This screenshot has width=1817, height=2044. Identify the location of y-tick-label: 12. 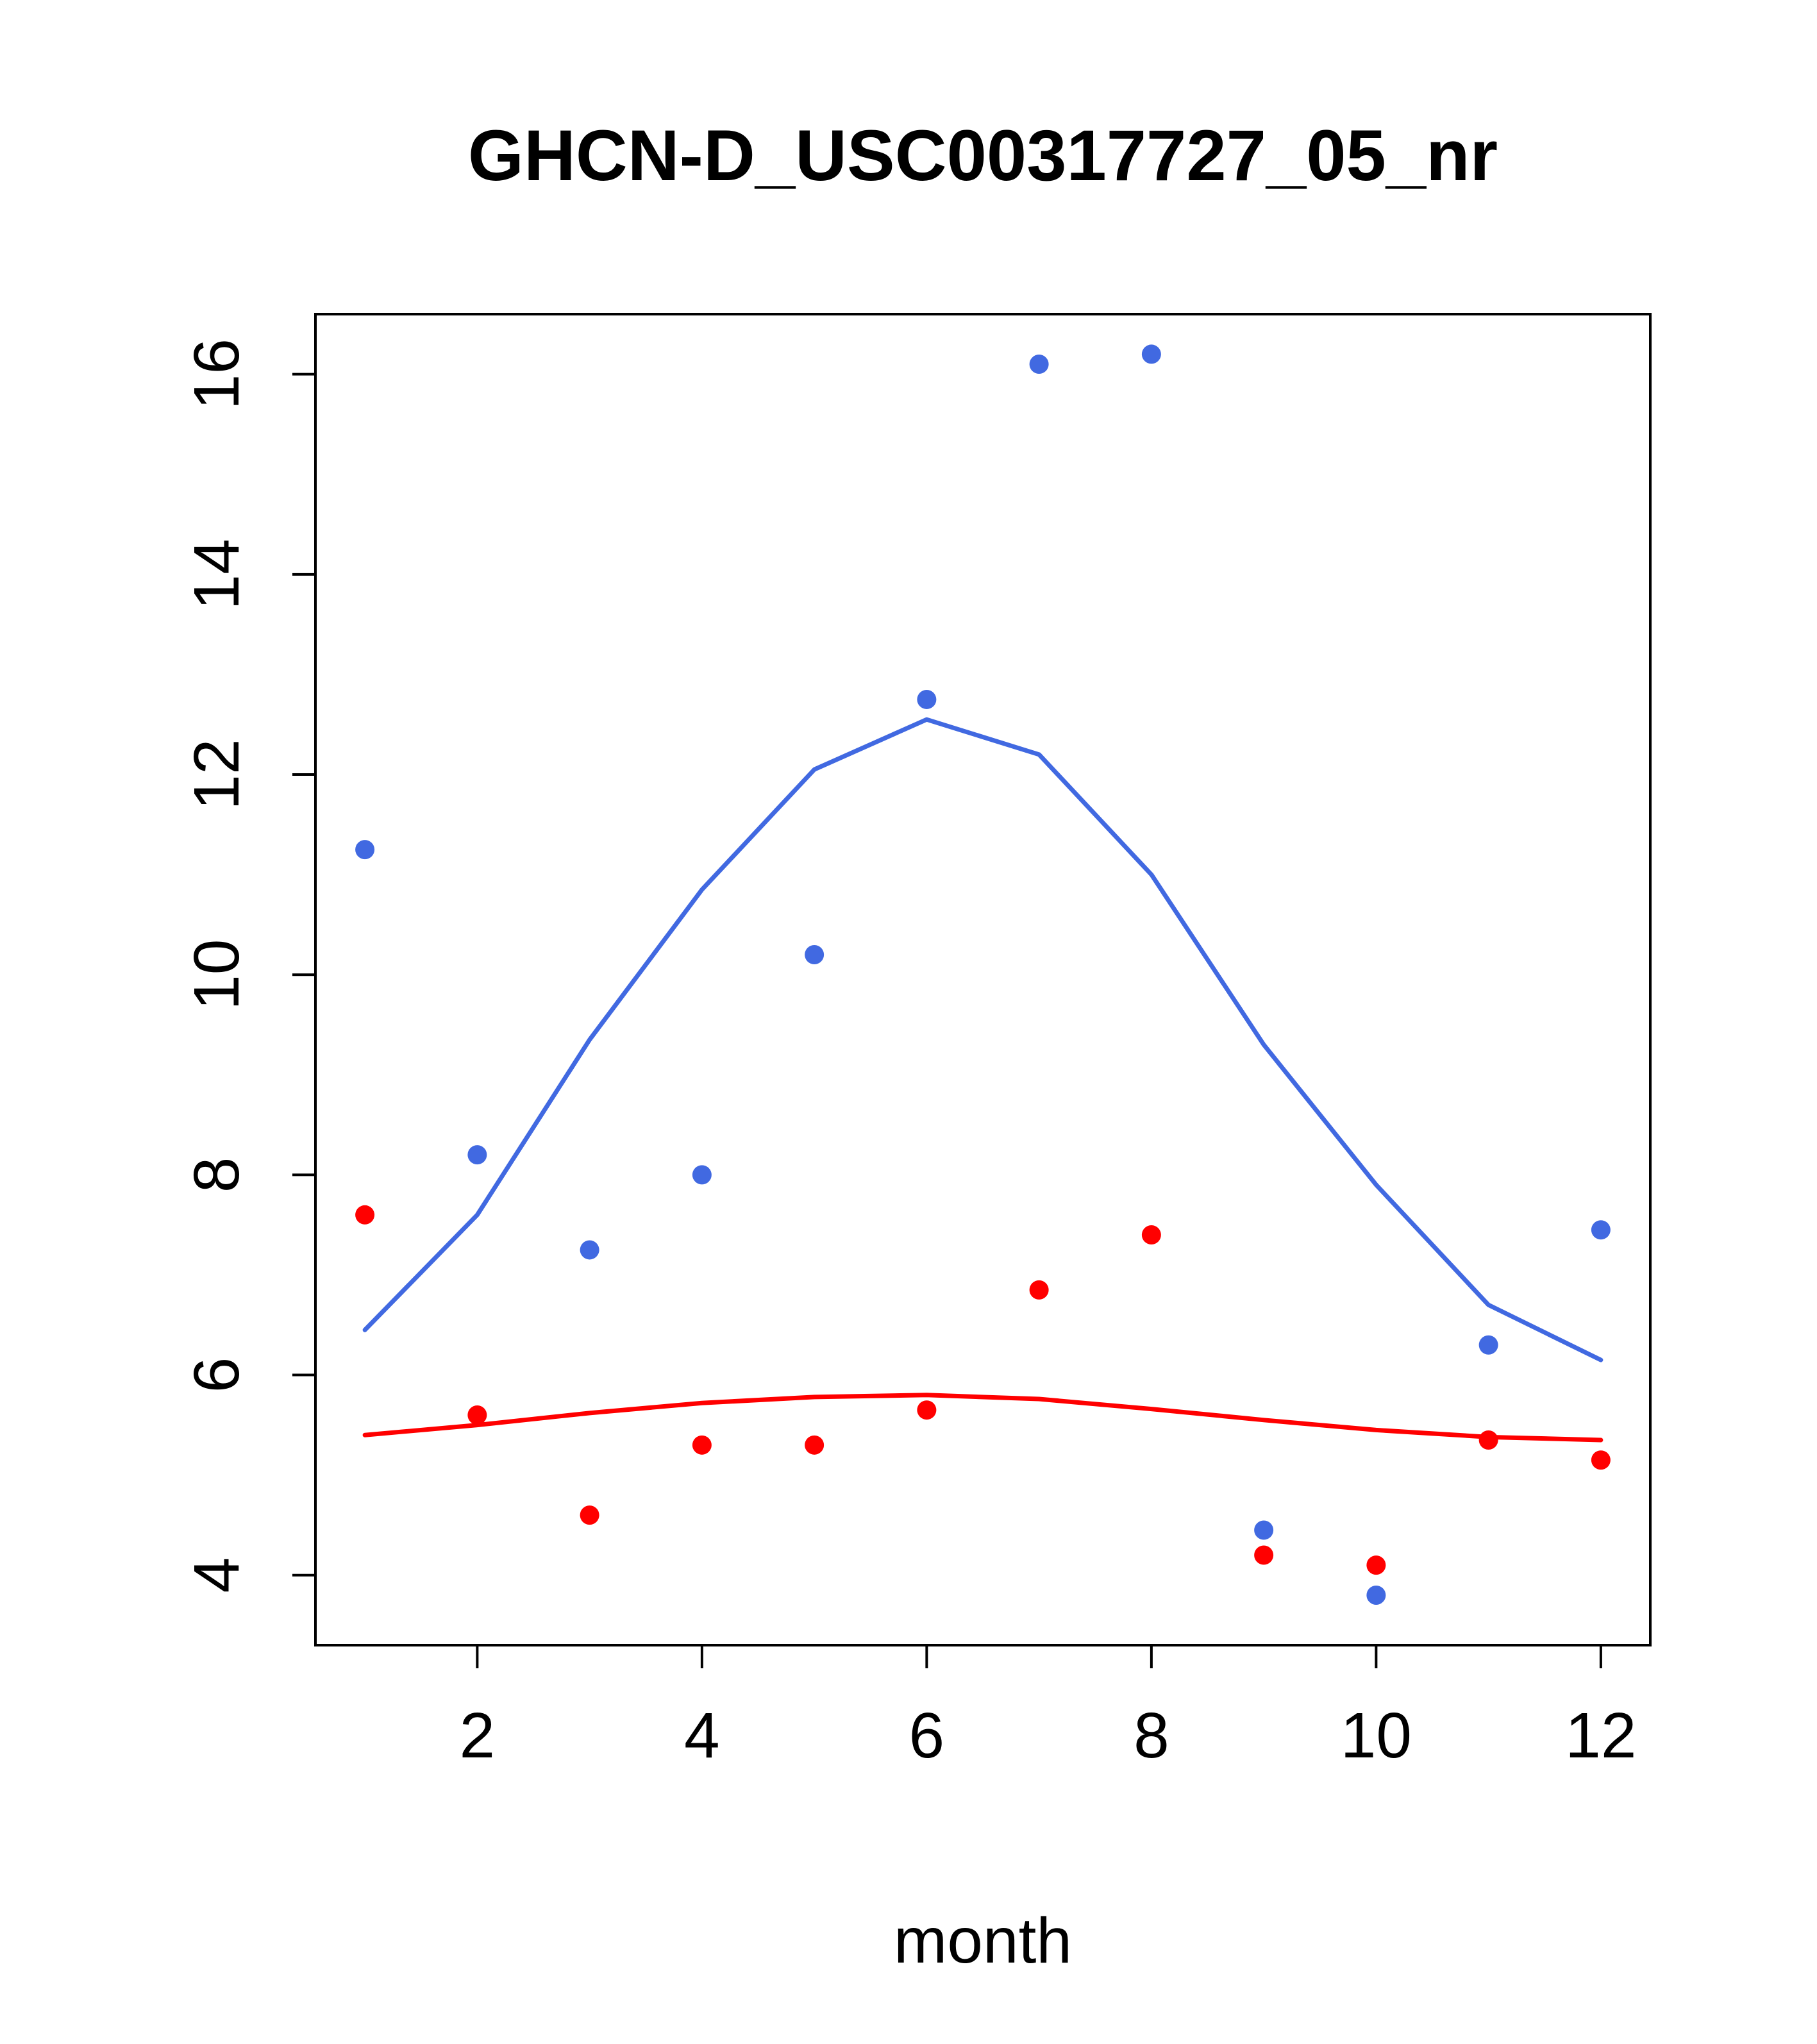
(217, 775).